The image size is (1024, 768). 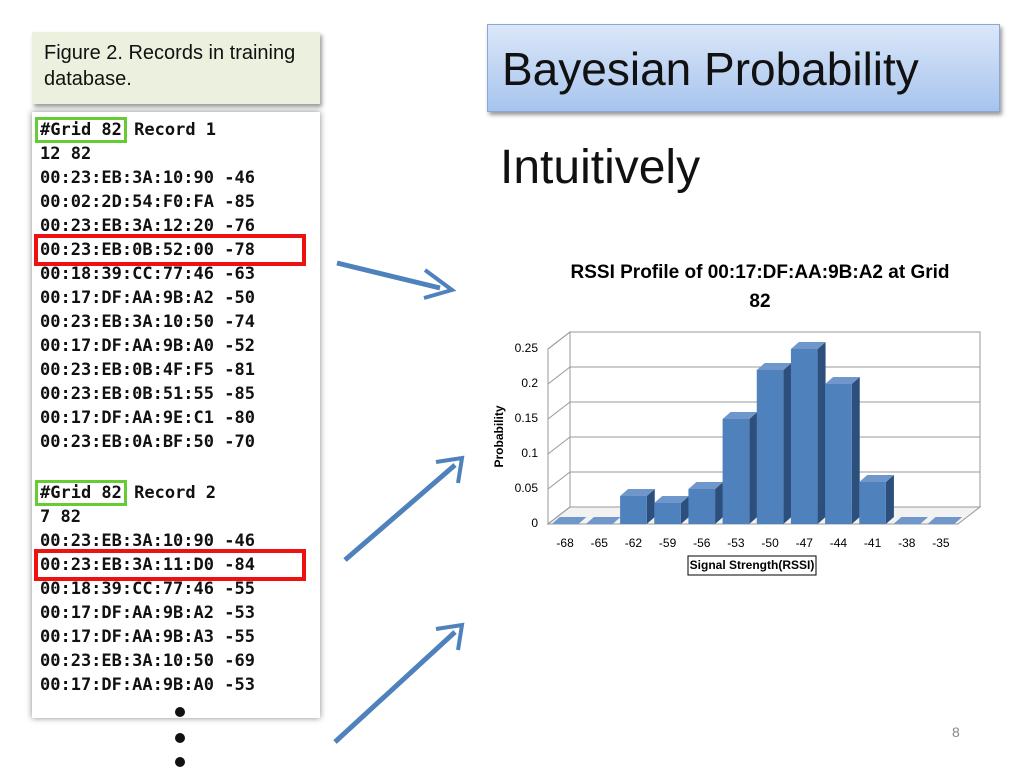 What do you see at coordinates (907, 543) in the screenshot?
I see `x-tick-label: -38` at bounding box center [907, 543].